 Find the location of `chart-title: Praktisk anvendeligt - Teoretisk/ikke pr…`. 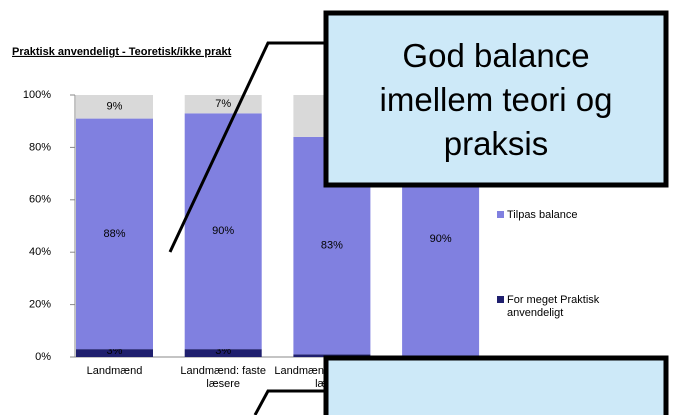

chart-title: Praktisk anvendeligt - Teoretisk/ikke pr… is located at coordinates (122, 52).